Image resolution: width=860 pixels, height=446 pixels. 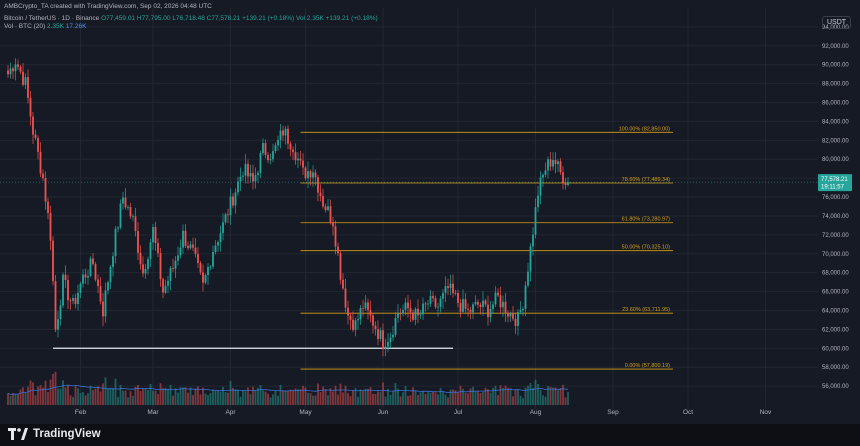 What do you see at coordinates (25, 26) in the screenshot?
I see `volume-label: Vol · BTC (20)` at bounding box center [25, 26].